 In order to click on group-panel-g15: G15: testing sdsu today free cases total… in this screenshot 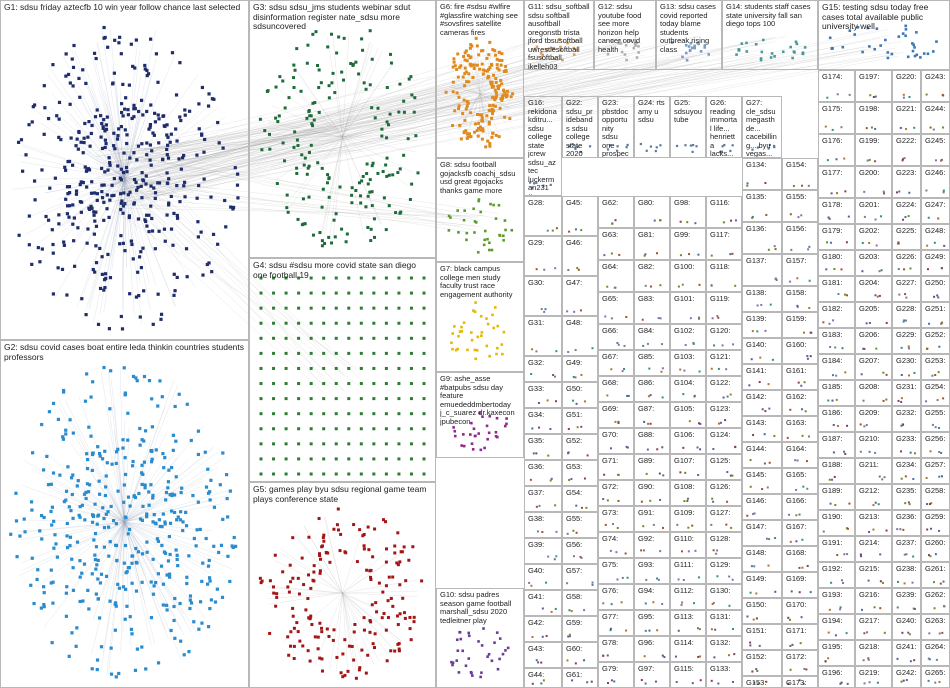, I will do `click(884, 35)`.